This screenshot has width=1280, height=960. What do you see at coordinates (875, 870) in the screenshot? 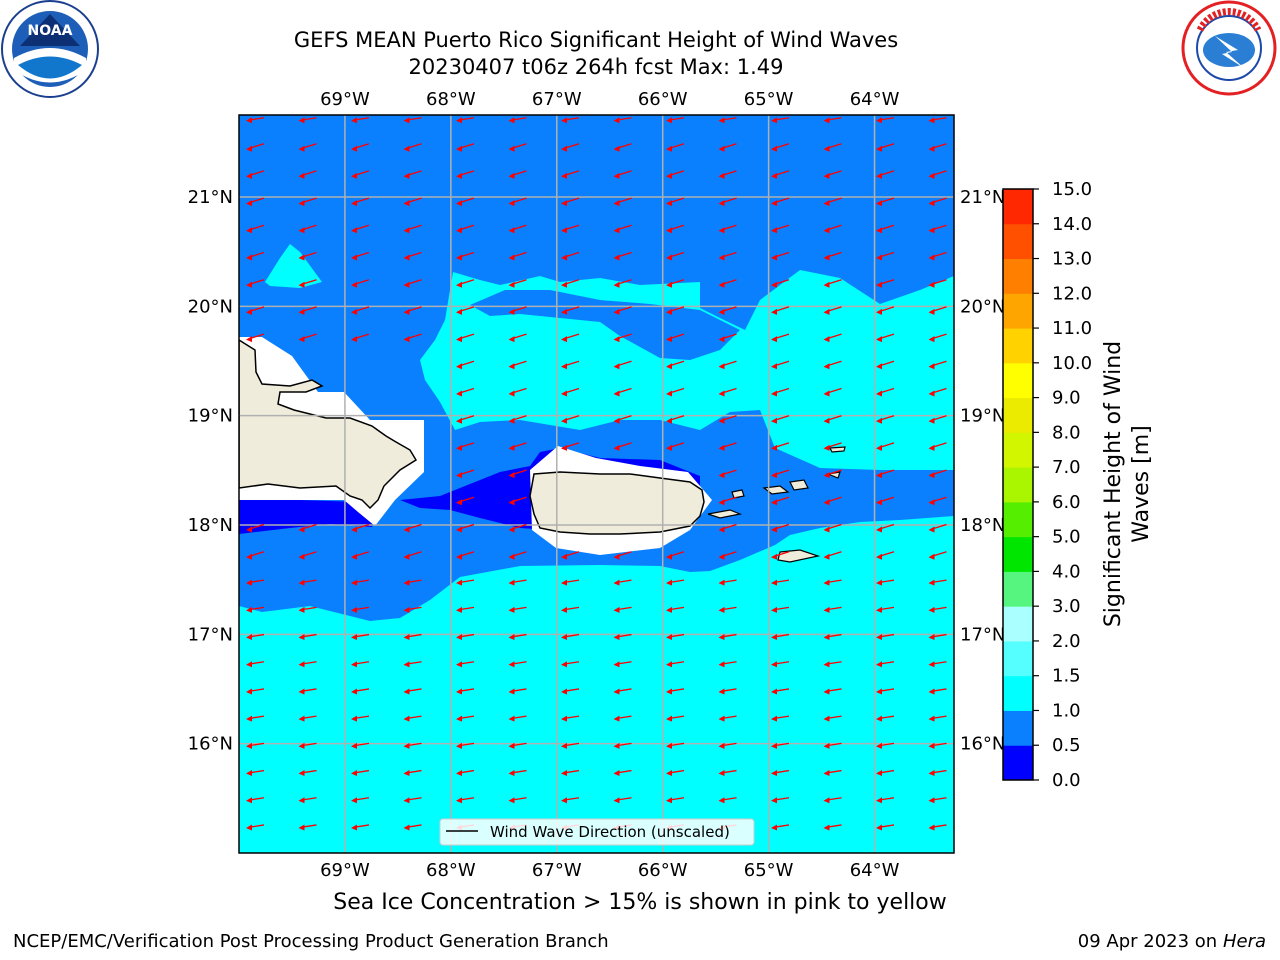
I see `lon-label-bottom: 64°W` at bounding box center [875, 870].